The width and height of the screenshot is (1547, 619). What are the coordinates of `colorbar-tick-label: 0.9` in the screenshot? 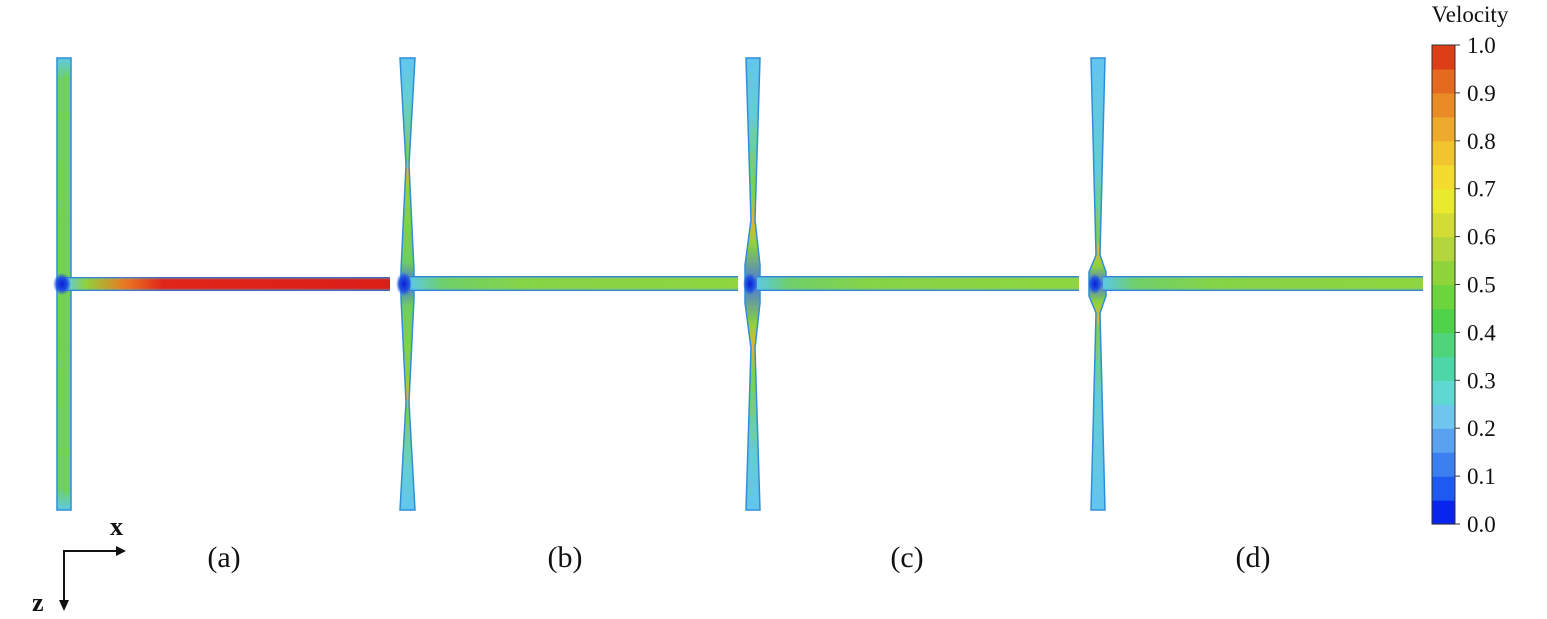 It's located at (1481, 93).